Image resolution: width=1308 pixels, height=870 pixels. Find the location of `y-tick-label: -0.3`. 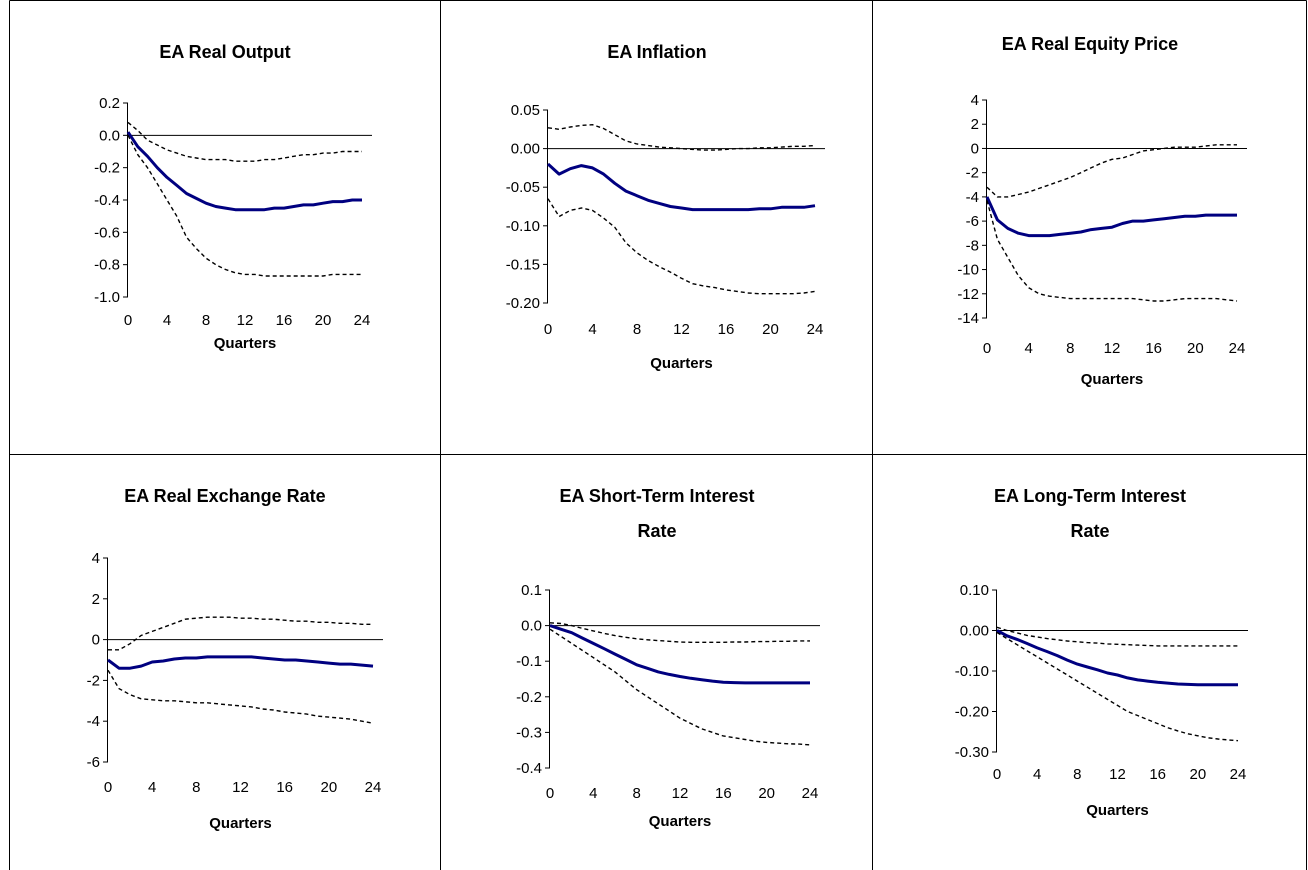

y-tick-label: -0.3 is located at coordinates (529, 732).